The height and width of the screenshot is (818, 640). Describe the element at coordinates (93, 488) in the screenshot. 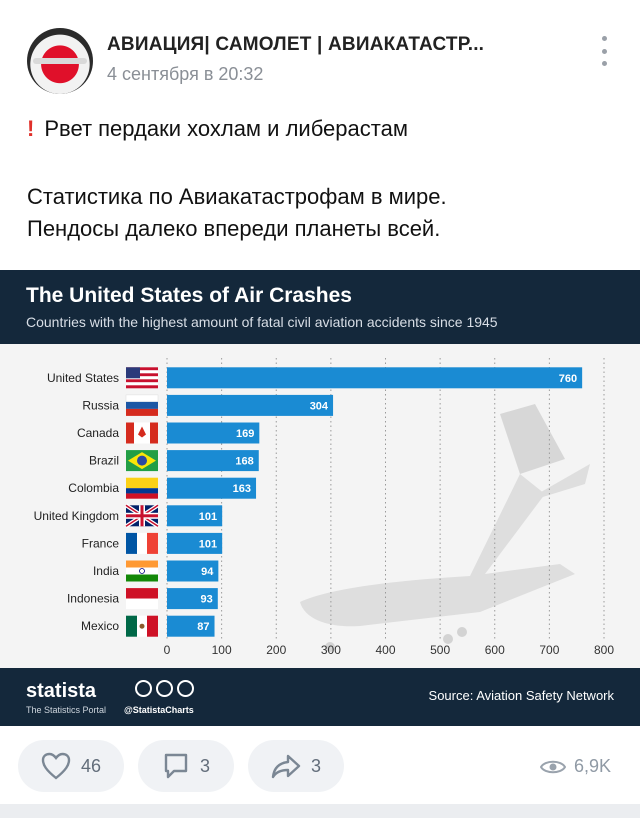

I see `category-label: Colombia` at that location.